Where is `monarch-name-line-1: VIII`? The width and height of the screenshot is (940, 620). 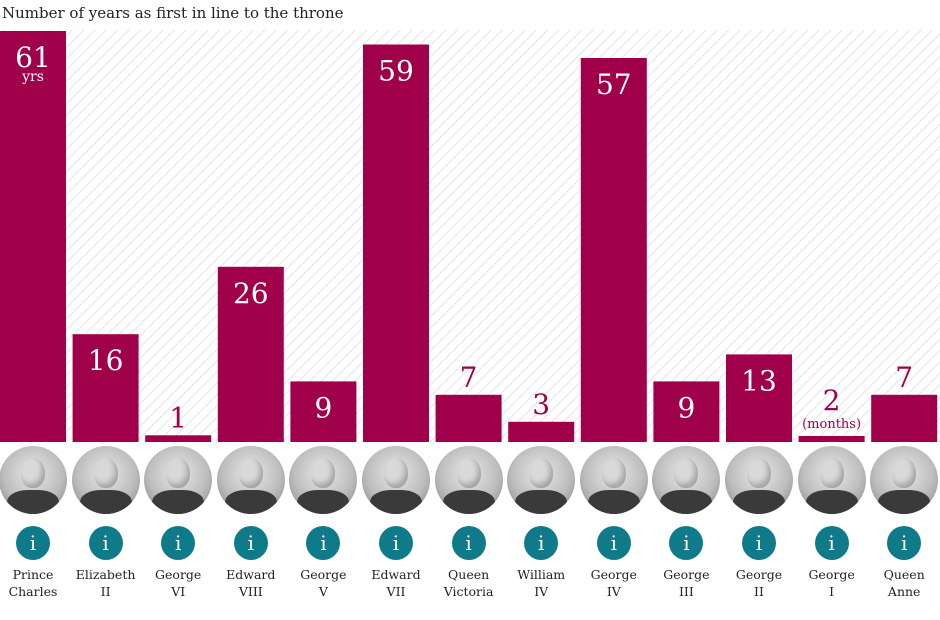
monarch-name-line-1: VIII is located at coordinates (250, 591).